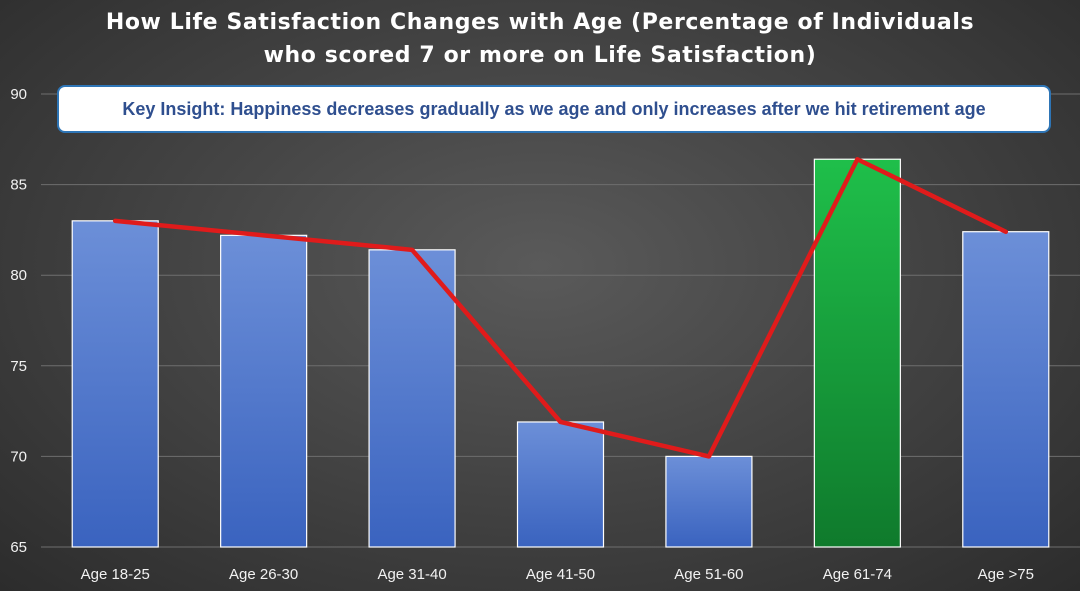 The width and height of the screenshot is (1080, 591). Describe the element at coordinates (18, 547) in the screenshot. I see `y-tick-label-65: 65` at that location.